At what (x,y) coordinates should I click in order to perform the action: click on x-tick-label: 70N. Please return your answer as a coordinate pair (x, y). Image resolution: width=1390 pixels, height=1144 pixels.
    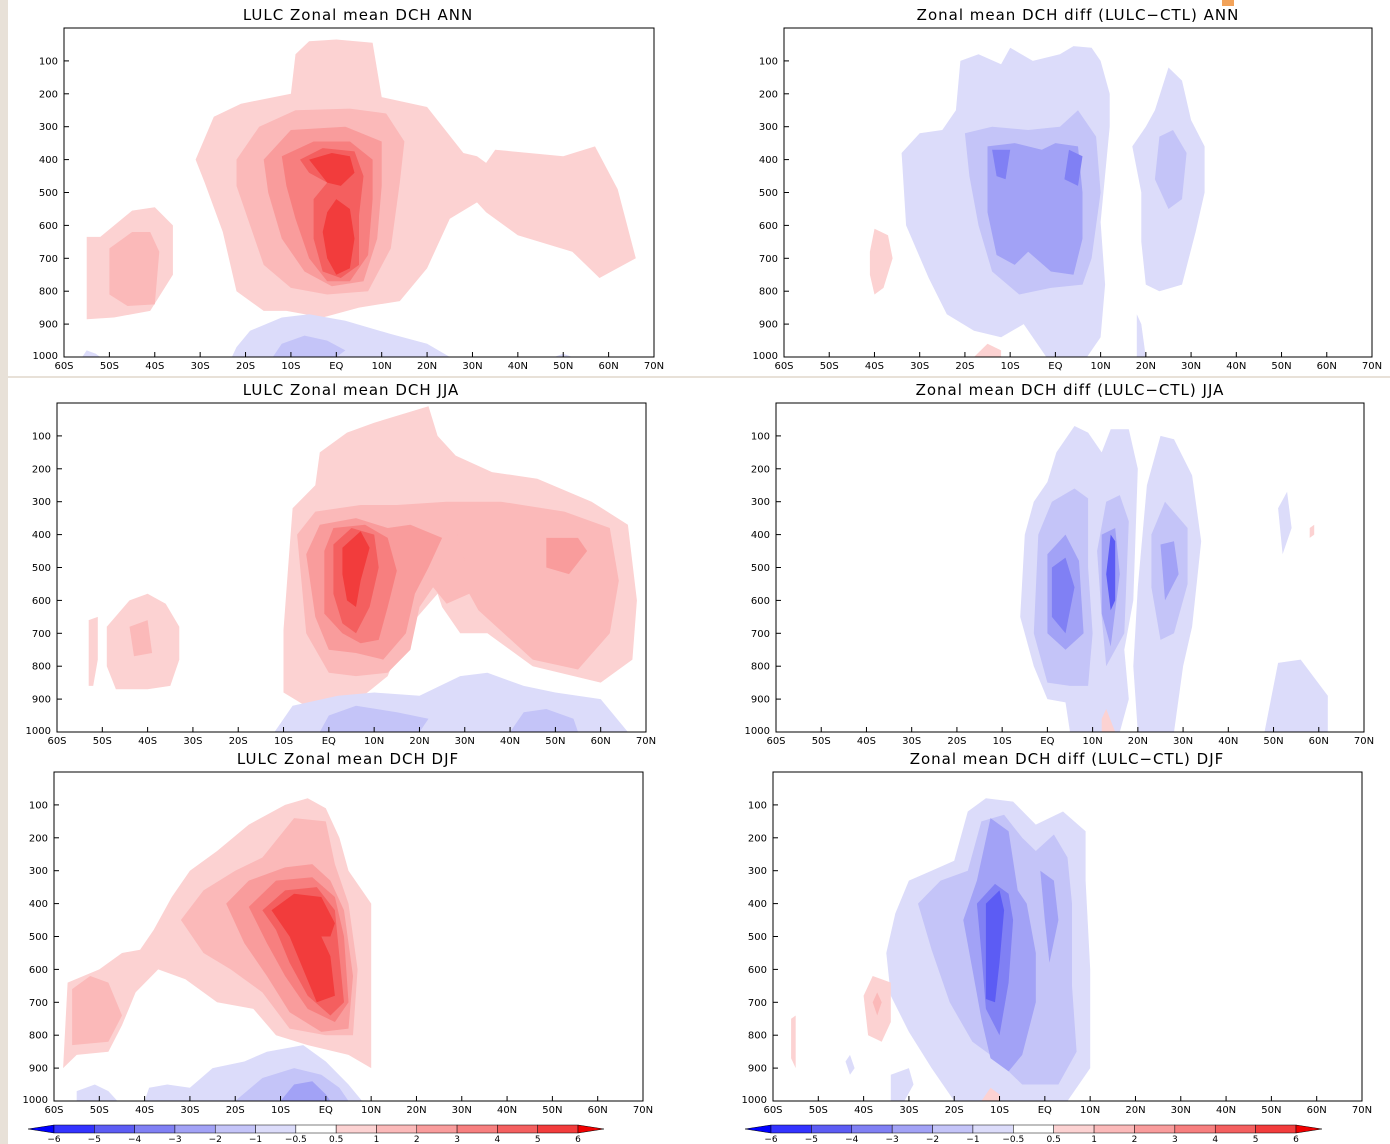
    Looking at the image, I should click on (1372, 366).